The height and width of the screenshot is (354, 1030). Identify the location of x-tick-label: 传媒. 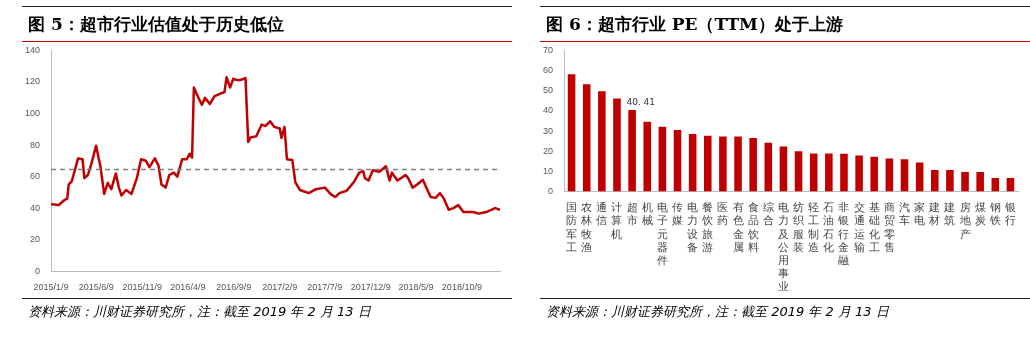
(678, 214).